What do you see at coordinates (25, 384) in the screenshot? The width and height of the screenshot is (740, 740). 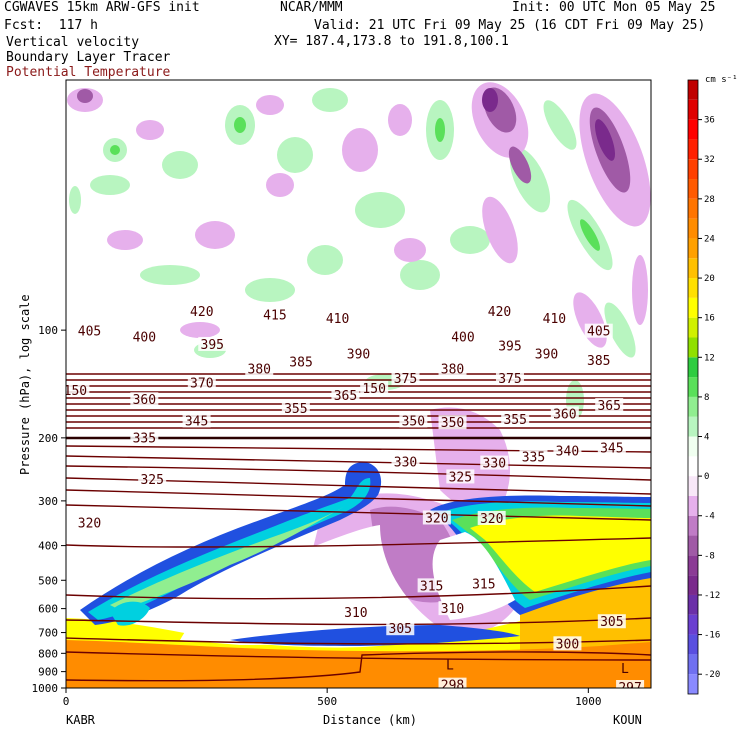 I see `y-axis-title: Pressure (hPa), log scale` at bounding box center [25, 384].